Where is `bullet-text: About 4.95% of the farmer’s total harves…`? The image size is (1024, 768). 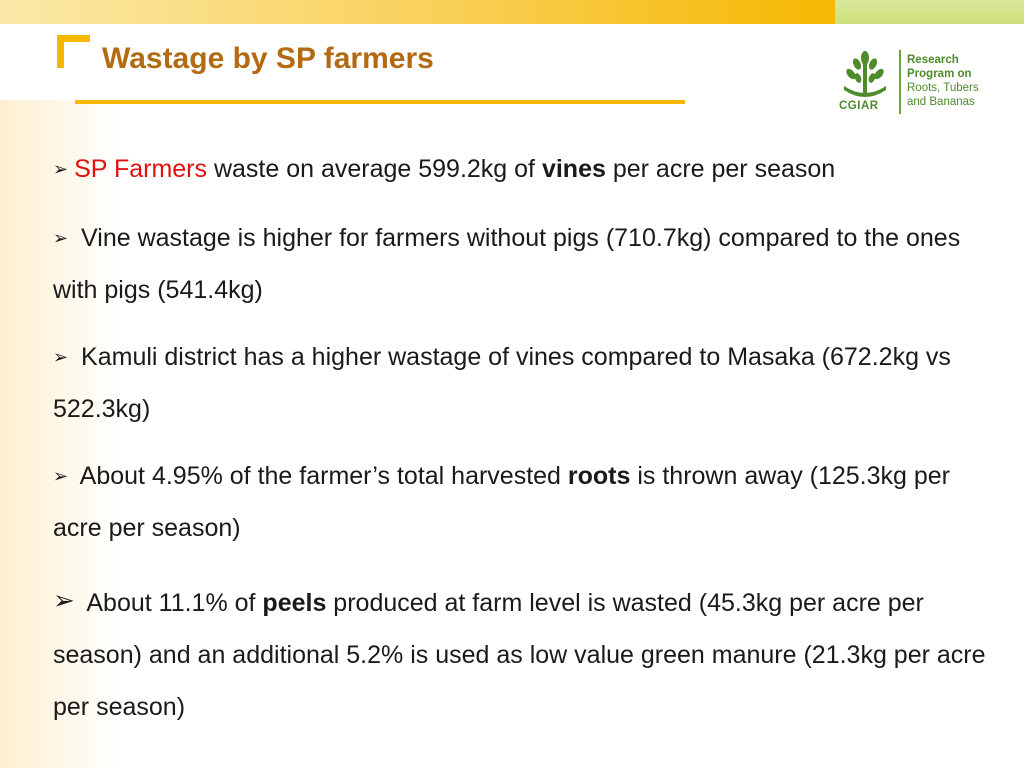 bullet-text: About 4.95% of the farmer’s total harves… is located at coordinates (321, 476).